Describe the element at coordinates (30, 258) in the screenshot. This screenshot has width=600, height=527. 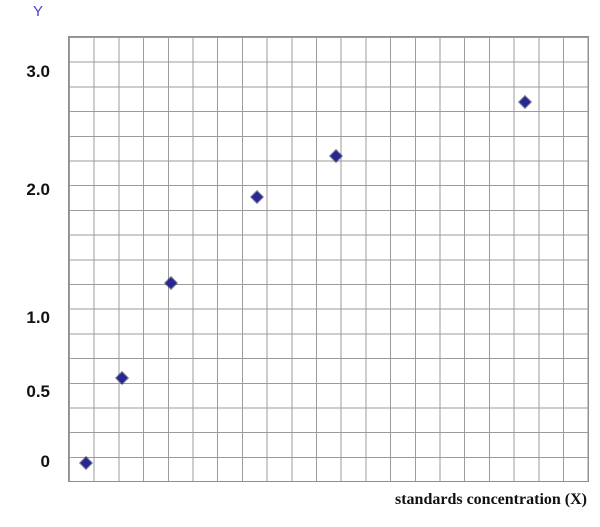
I see `y-axis-tick-labels: 3.0 2.0 1.0 0.5 0` at that location.